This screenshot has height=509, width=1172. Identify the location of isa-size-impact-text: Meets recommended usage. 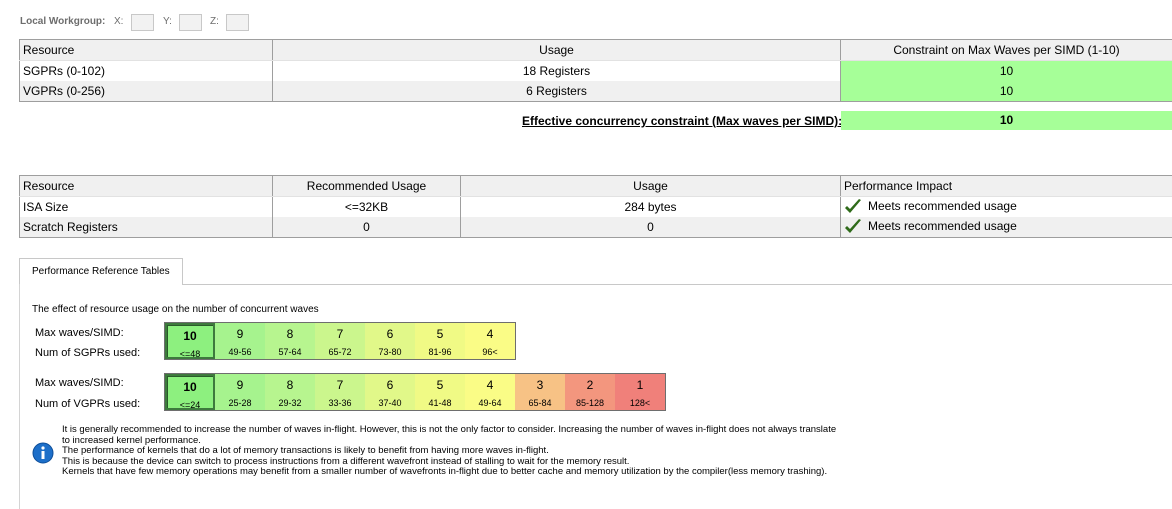
(942, 206).